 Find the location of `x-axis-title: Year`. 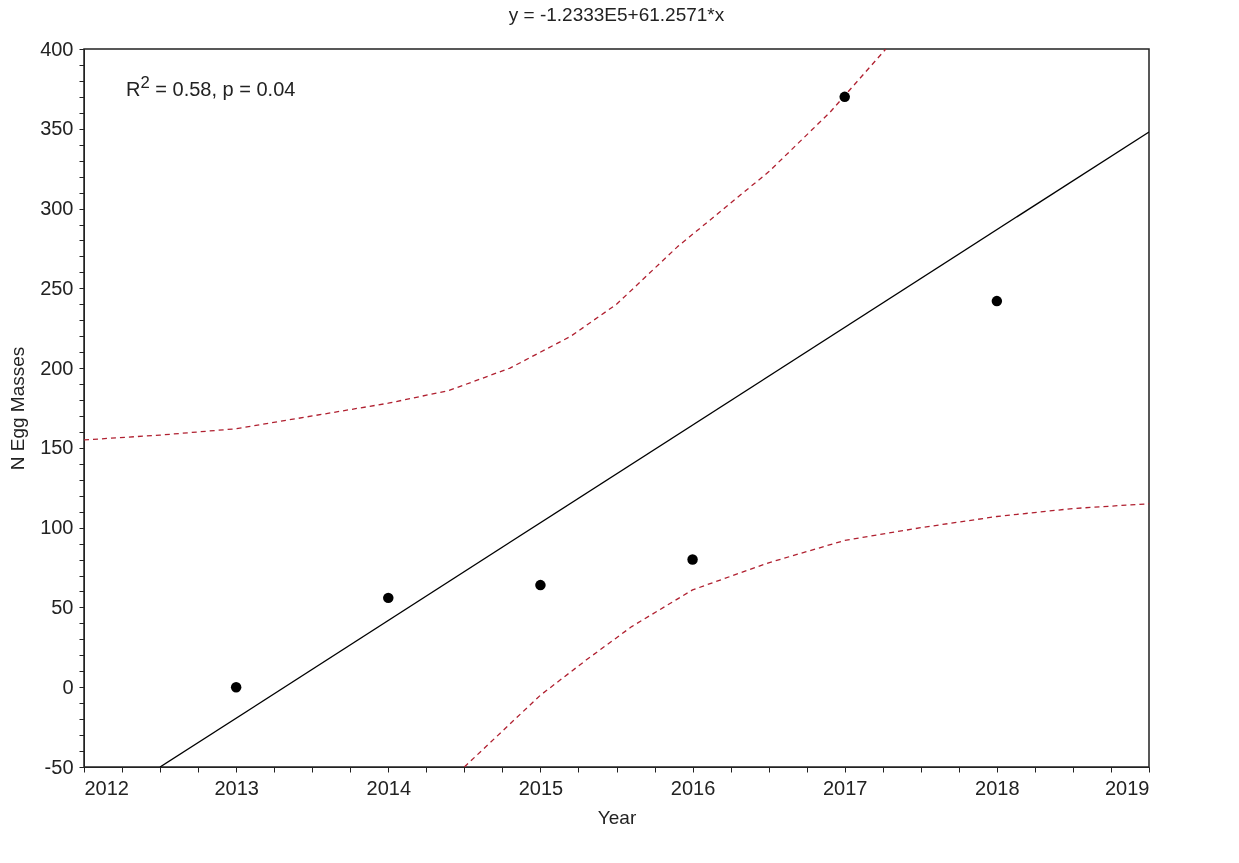

x-axis-title: Year is located at coordinates (617, 817).